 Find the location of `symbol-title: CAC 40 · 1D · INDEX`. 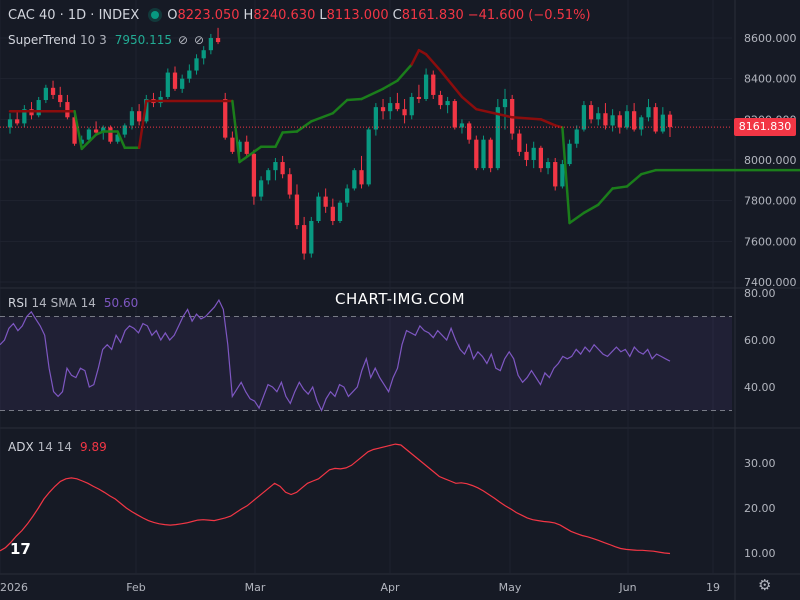

symbol-title: CAC 40 · 1D · INDEX is located at coordinates (74, 15).